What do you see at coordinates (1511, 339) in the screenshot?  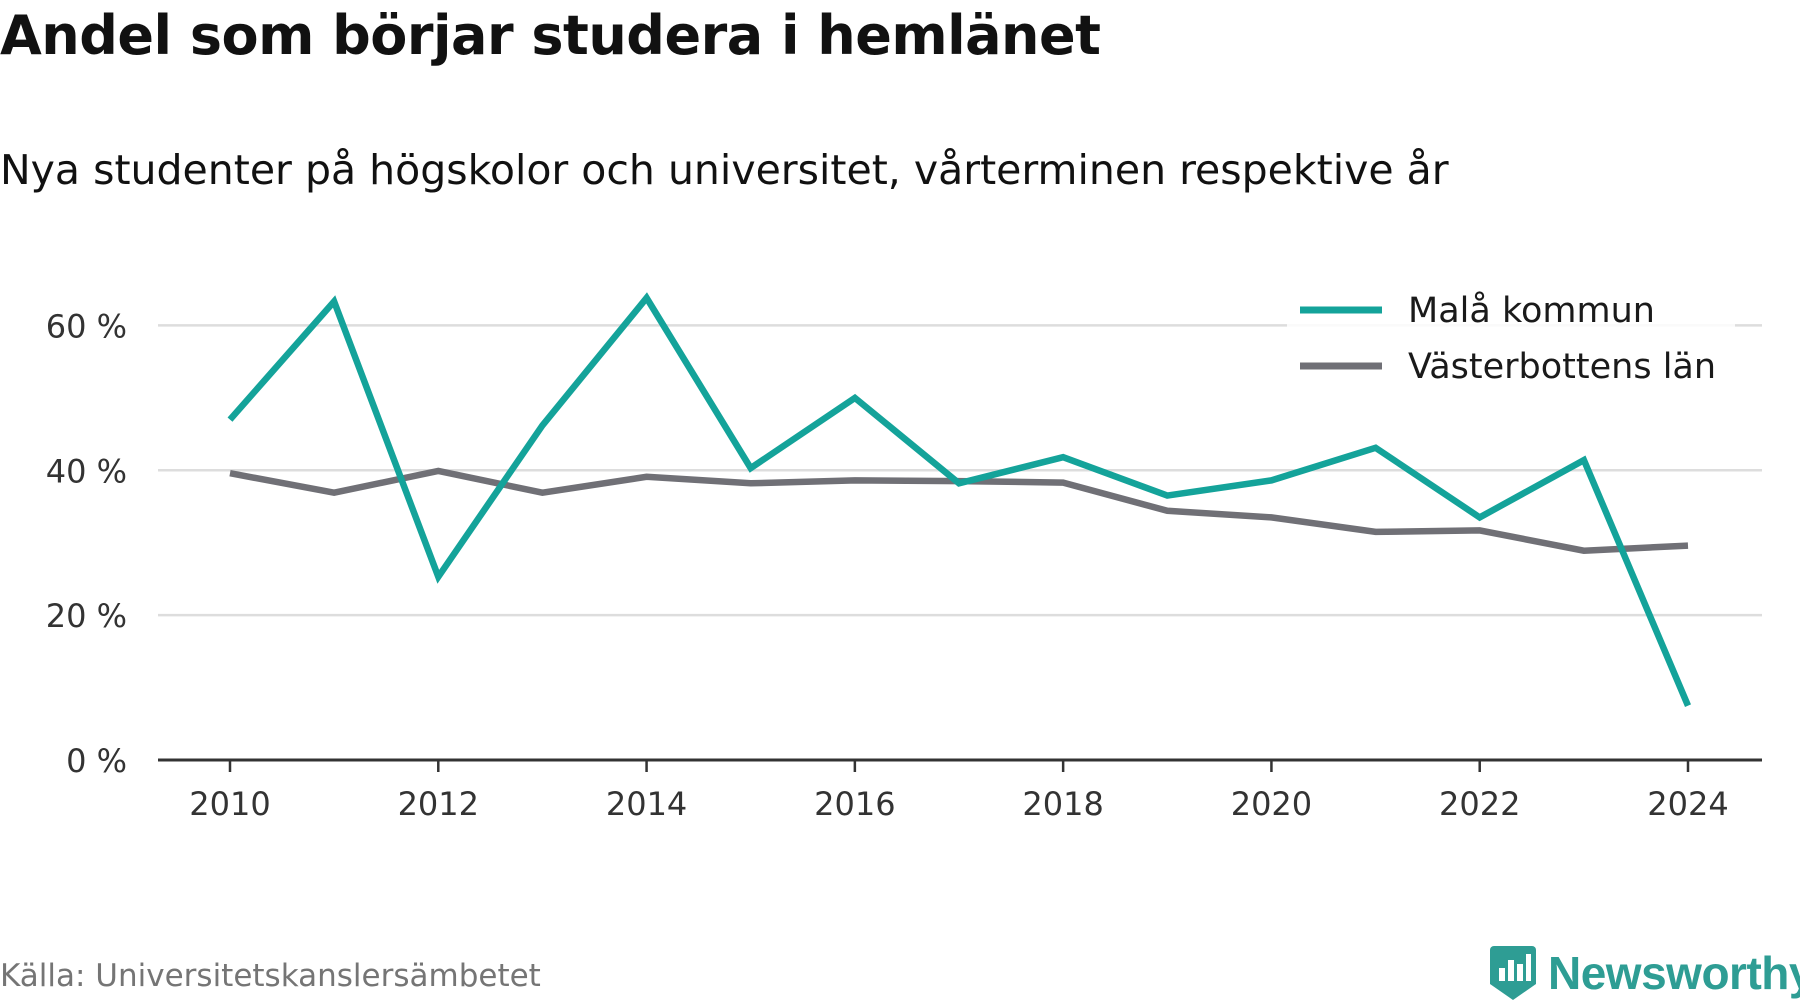 I see `legend: Malå kommun Västerbottens län` at bounding box center [1511, 339].